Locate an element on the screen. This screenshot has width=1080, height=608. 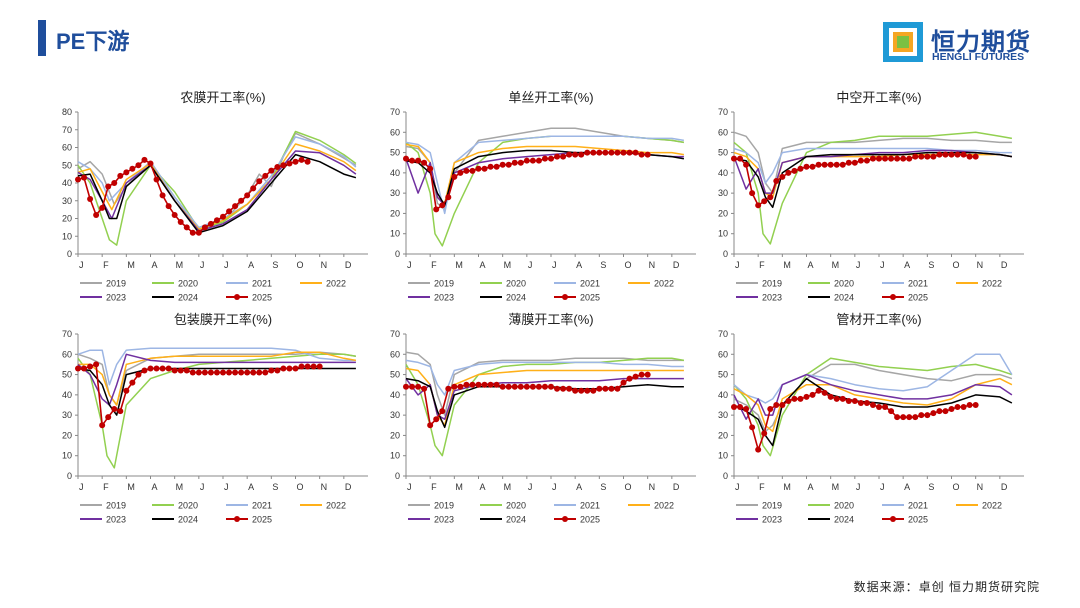
legend-item-2022: 2022 is located at coordinates (651, 506).